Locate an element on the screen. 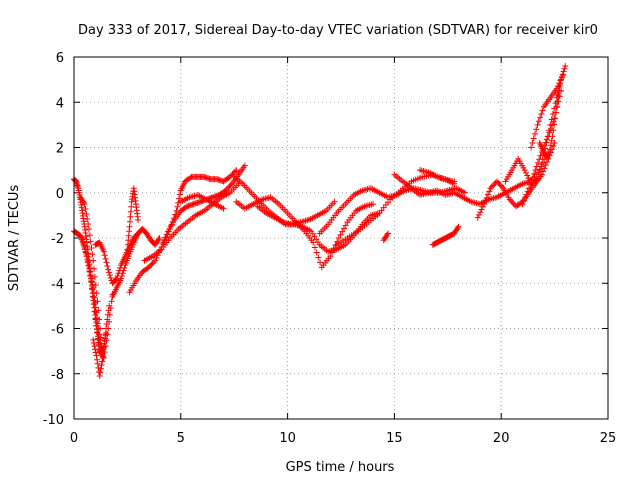  series-arc26 is located at coordinates (552, 112).